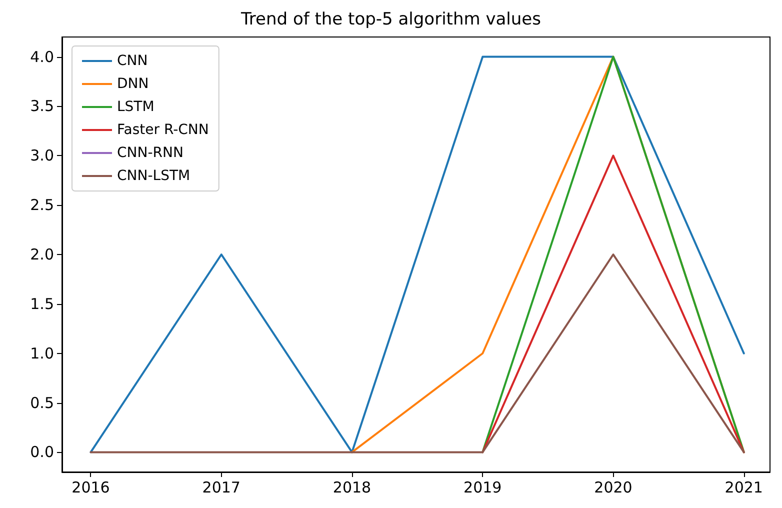 This screenshot has width=782, height=508. I want to click on y-tick-label: 2.5, so click(42, 205).